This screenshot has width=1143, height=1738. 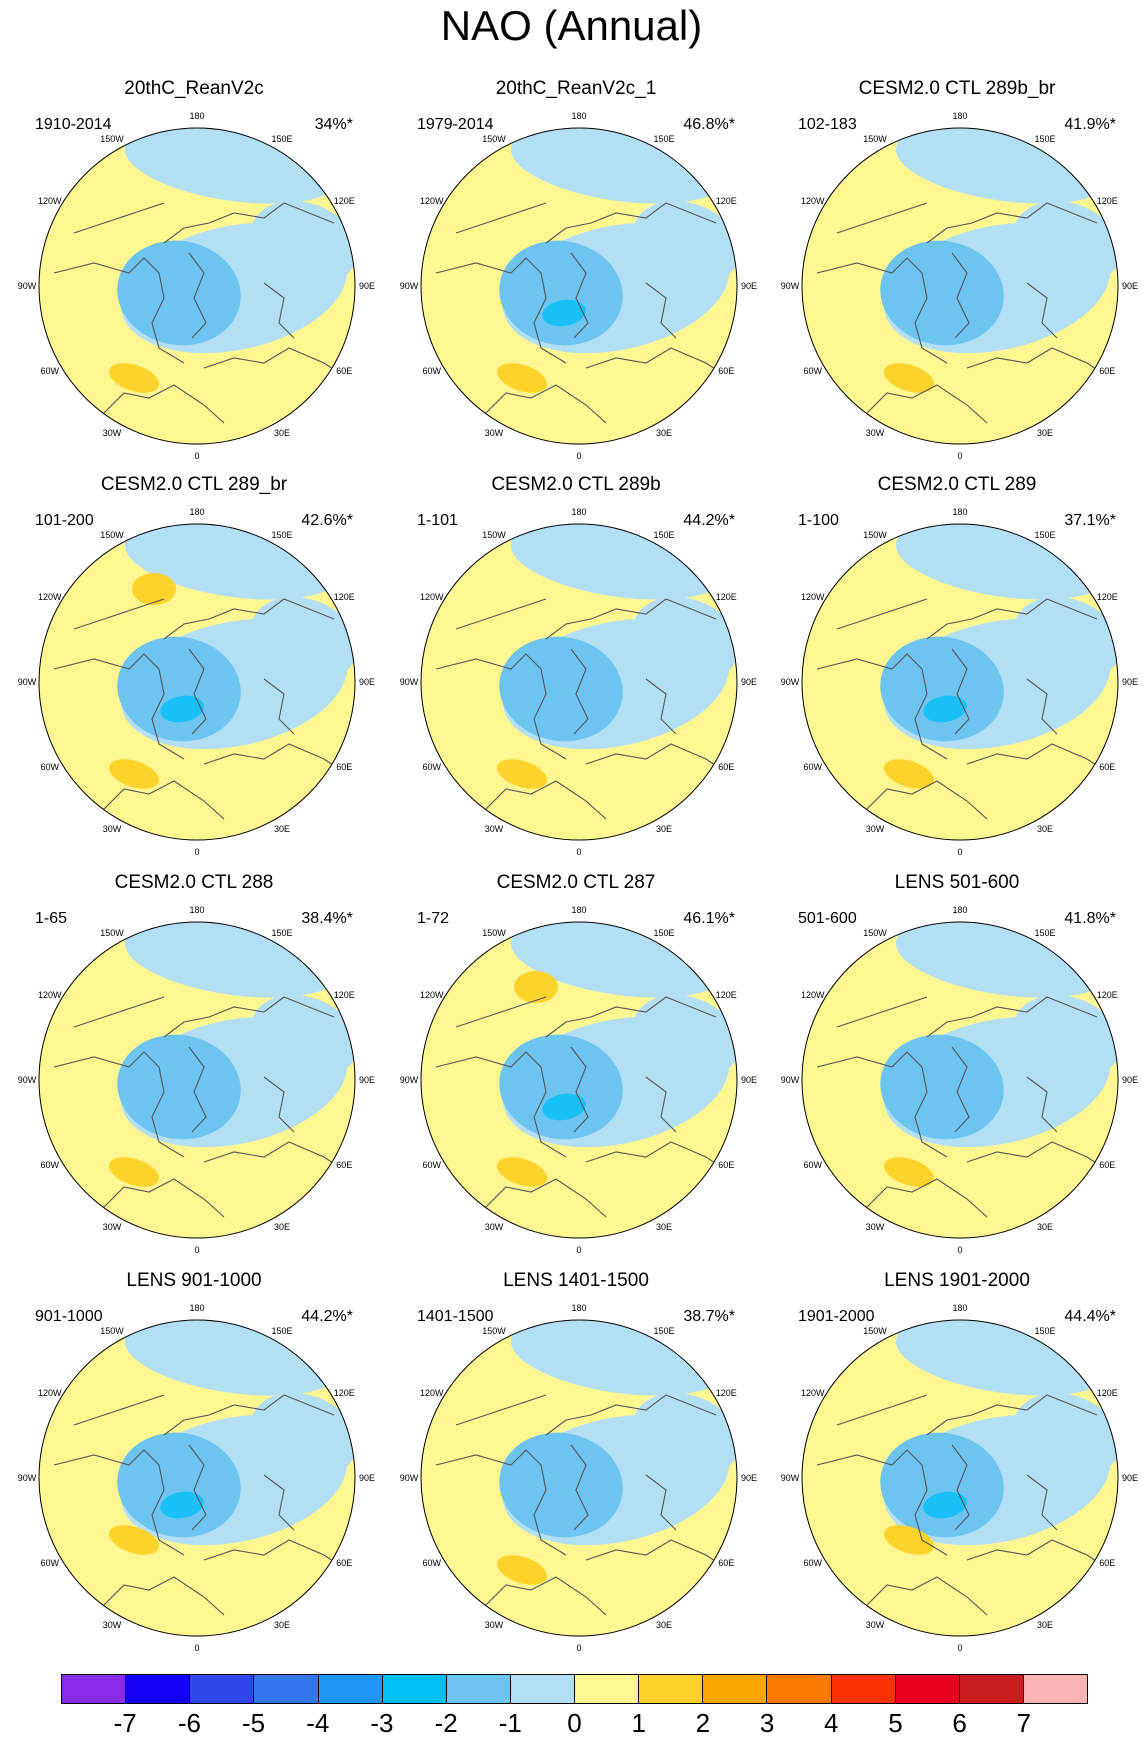 I want to click on panel-years: 1910-2014, so click(x=73, y=124).